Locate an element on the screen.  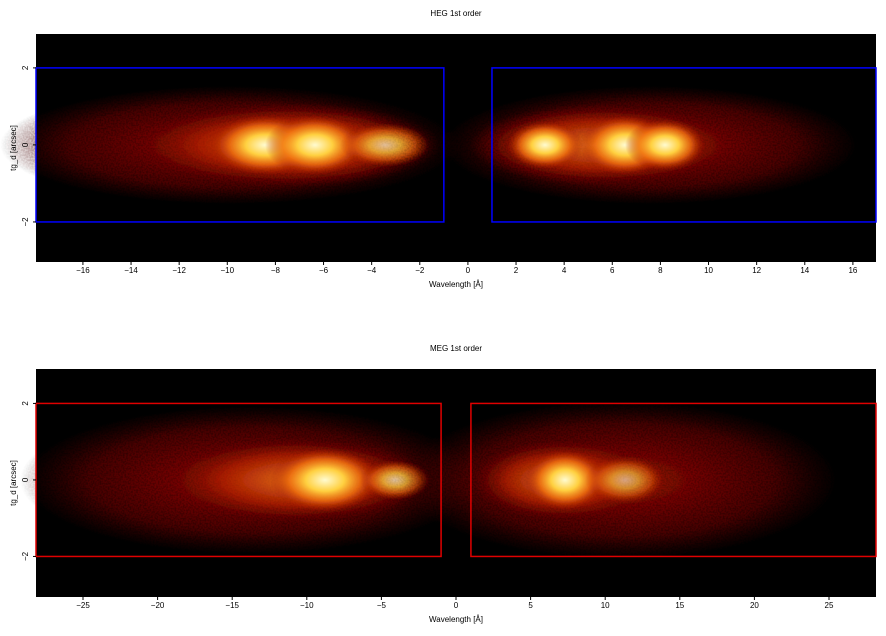
x-tick-label: −16 is located at coordinates (83, 270).